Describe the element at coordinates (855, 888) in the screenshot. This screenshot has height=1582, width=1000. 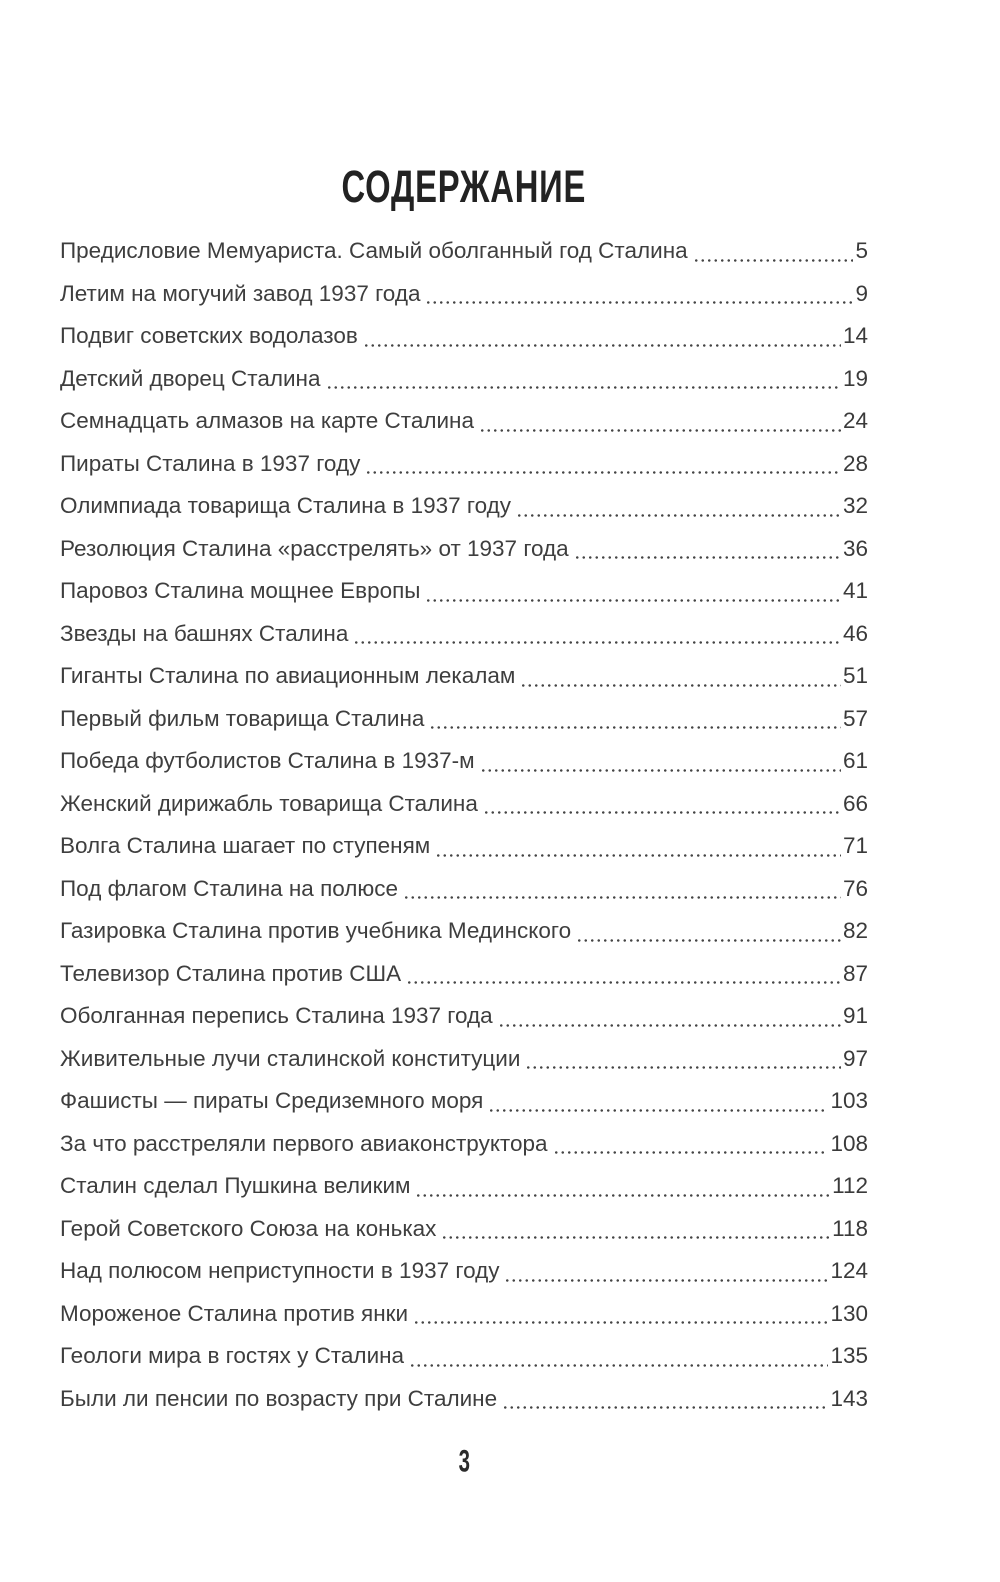
I see `toc-entry-page: 76` at that location.